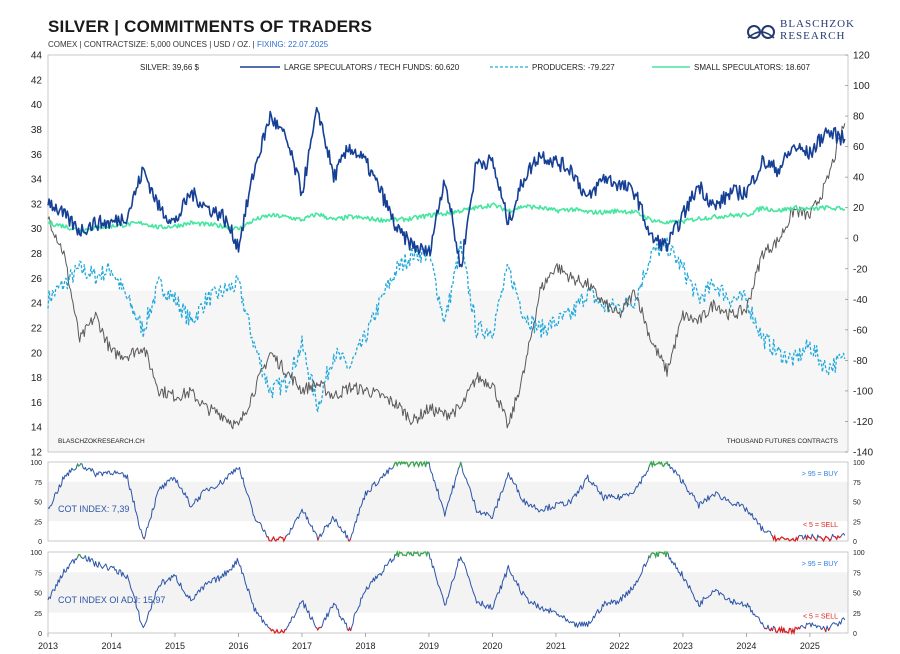 This screenshot has height=654, width=900. What do you see at coordinates (302, 646) in the screenshot?
I see `x-tick-label: 2017` at bounding box center [302, 646].